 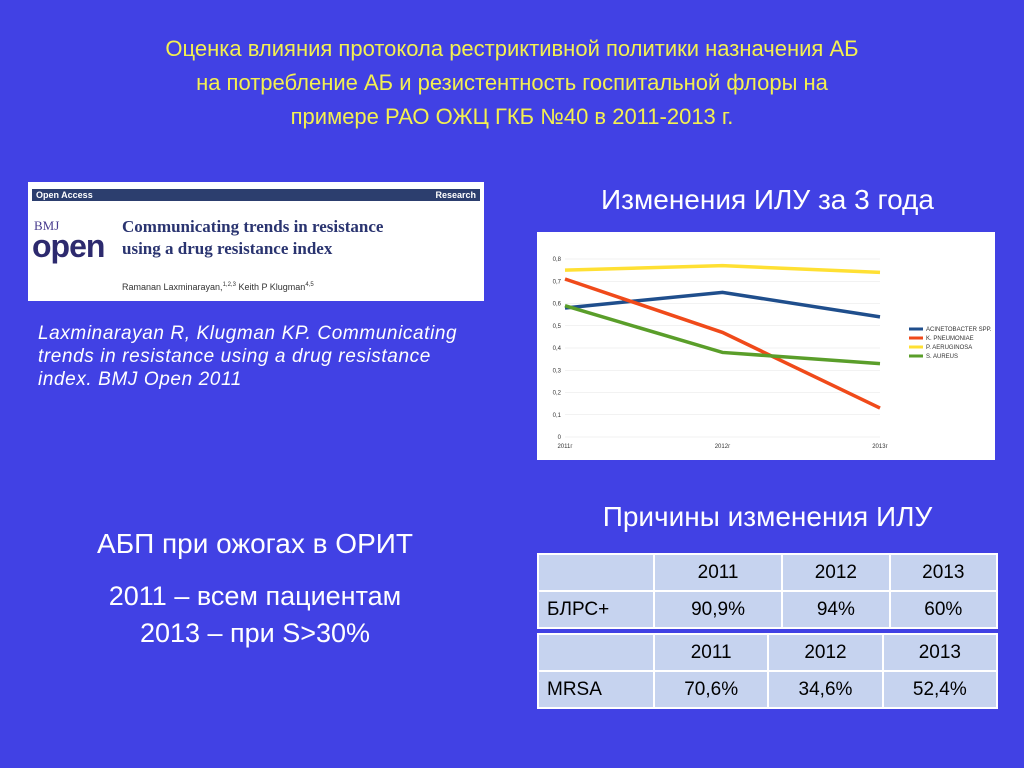 What do you see at coordinates (227, 248) in the screenshot?
I see `article-title-line: using a drug resistance index` at bounding box center [227, 248].